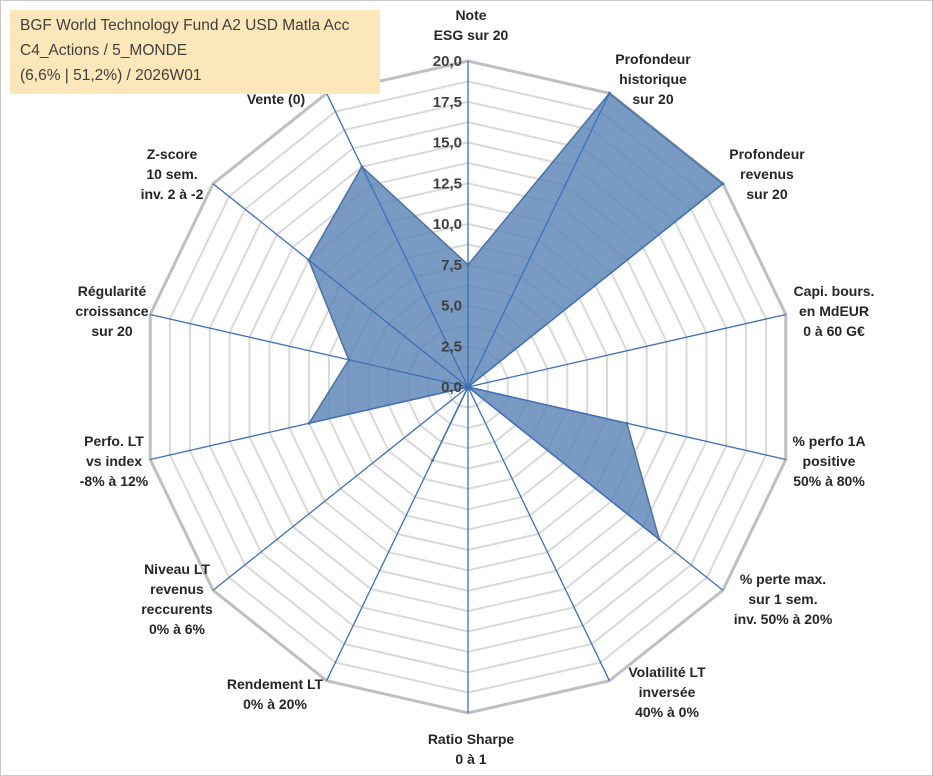  I want to click on axis-label: % perte max. sur 1 sem. inv. 50% à 20%, so click(783, 599).